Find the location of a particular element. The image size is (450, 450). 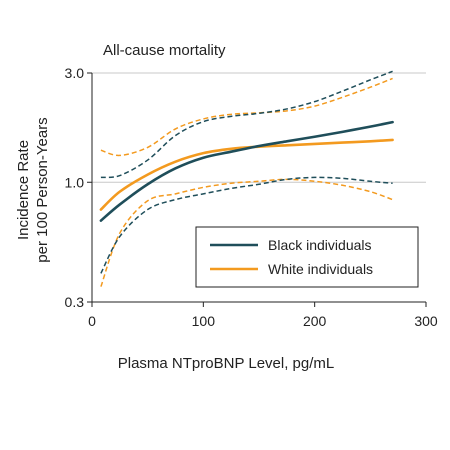

legend-label-white-individuals: White individuals is located at coordinates (320, 269).